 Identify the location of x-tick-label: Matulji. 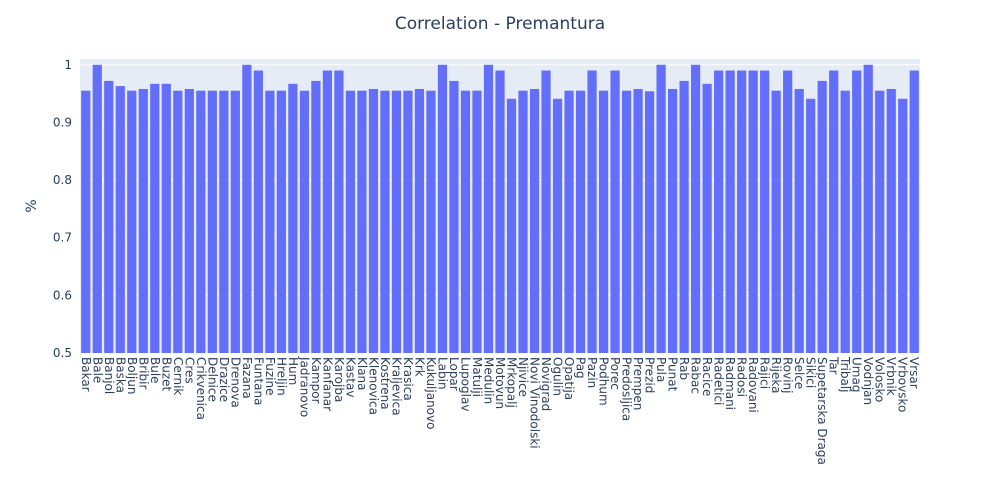
(477, 377).